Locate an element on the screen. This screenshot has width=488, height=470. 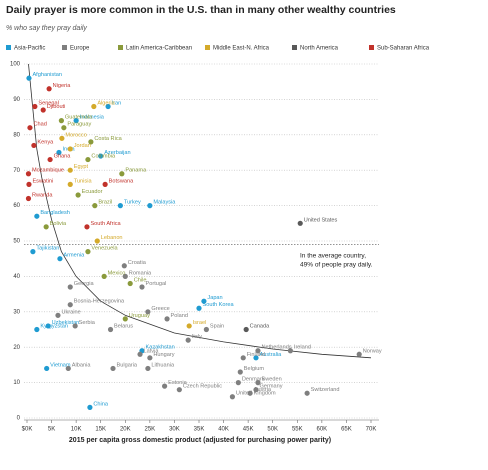
x-tick-label: 35K is located at coordinates (199, 430).